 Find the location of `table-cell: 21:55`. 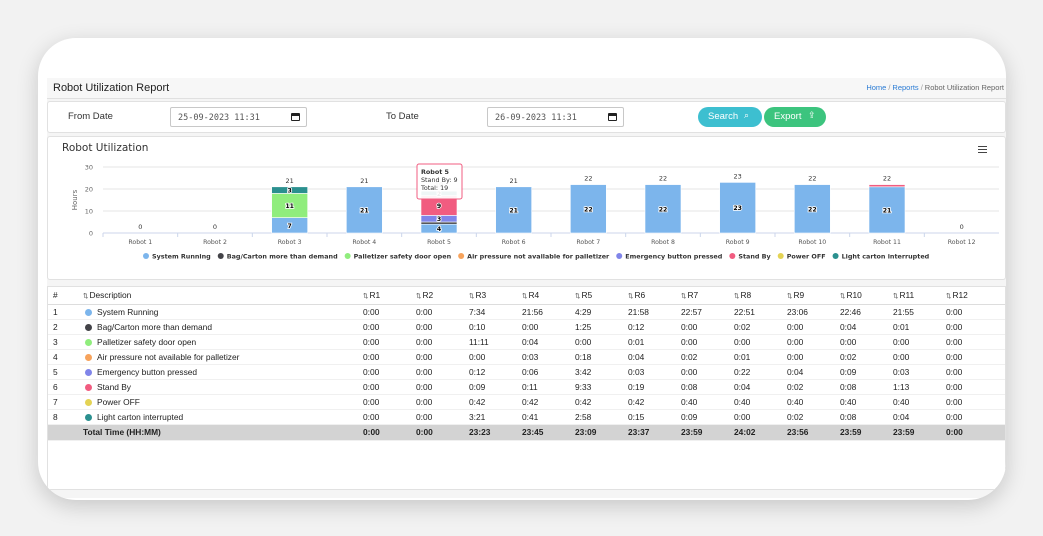

table-cell: 21:55 is located at coordinates (914, 312).